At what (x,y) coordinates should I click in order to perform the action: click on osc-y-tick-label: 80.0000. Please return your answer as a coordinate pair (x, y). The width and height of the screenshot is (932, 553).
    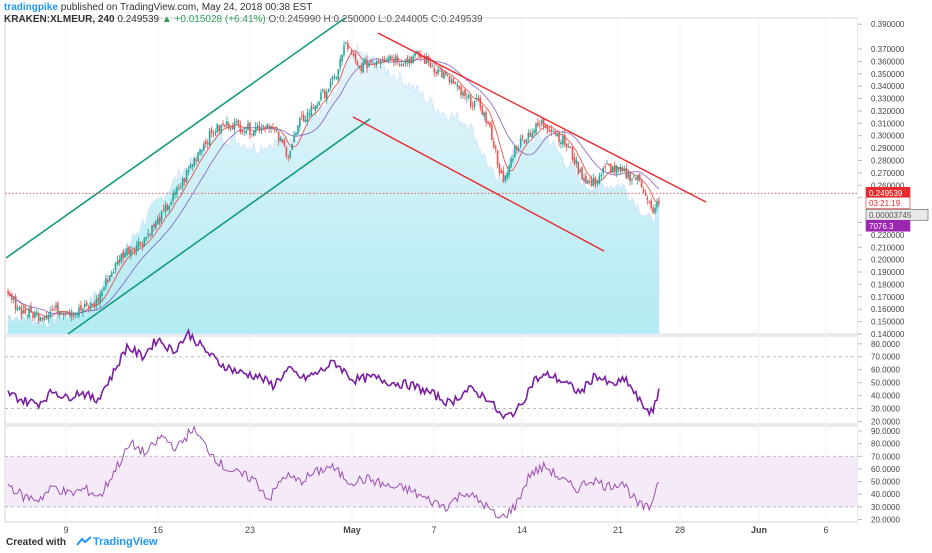
    Looking at the image, I should click on (885, 444).